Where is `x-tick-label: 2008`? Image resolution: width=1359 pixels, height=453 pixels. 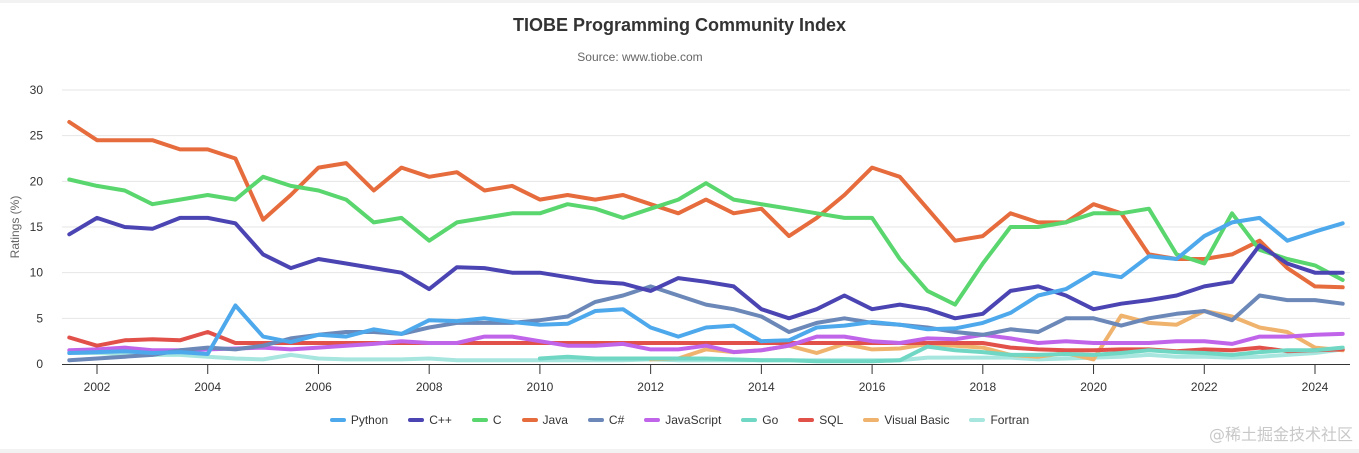
x-tick-label: 2008 is located at coordinates (429, 387).